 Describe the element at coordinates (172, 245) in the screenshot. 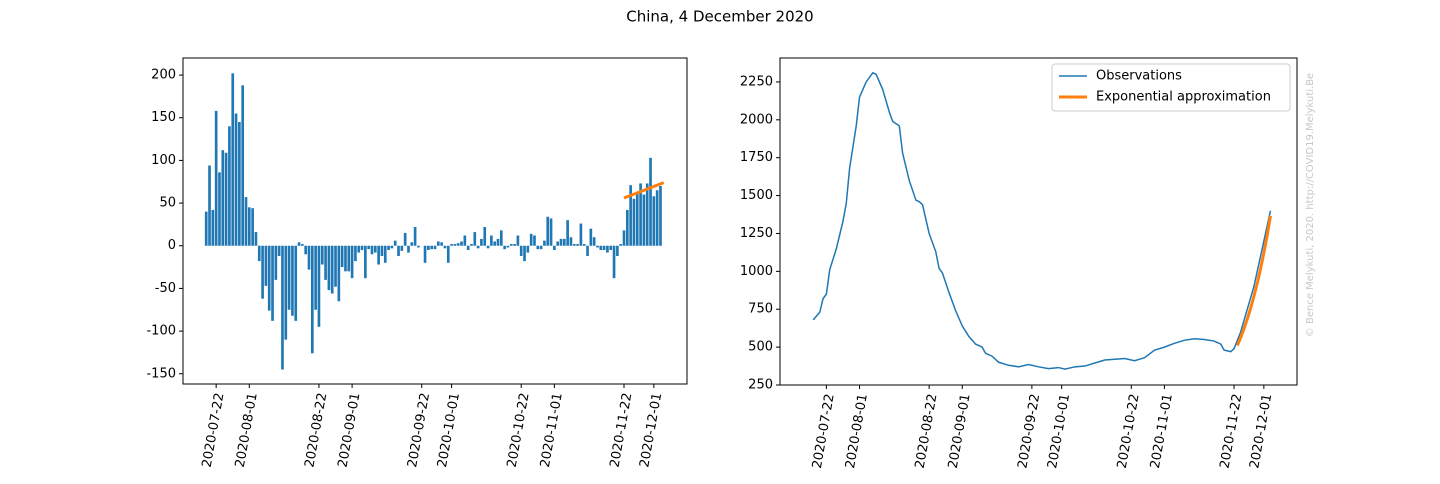

I see `y-tick-label: 0` at that location.